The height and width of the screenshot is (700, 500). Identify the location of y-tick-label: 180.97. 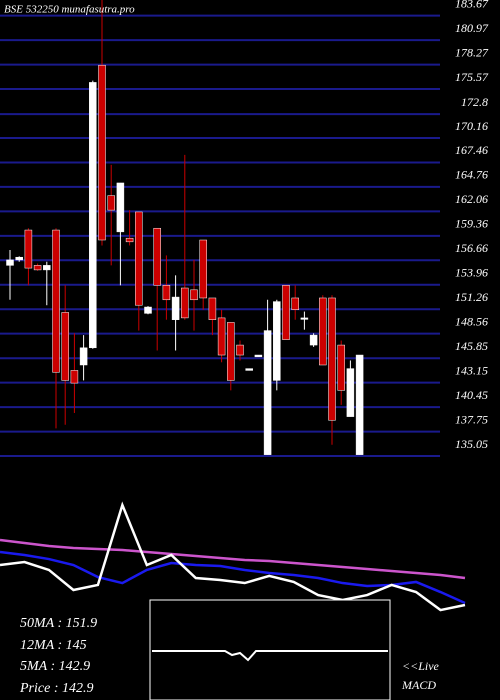
(472, 28).